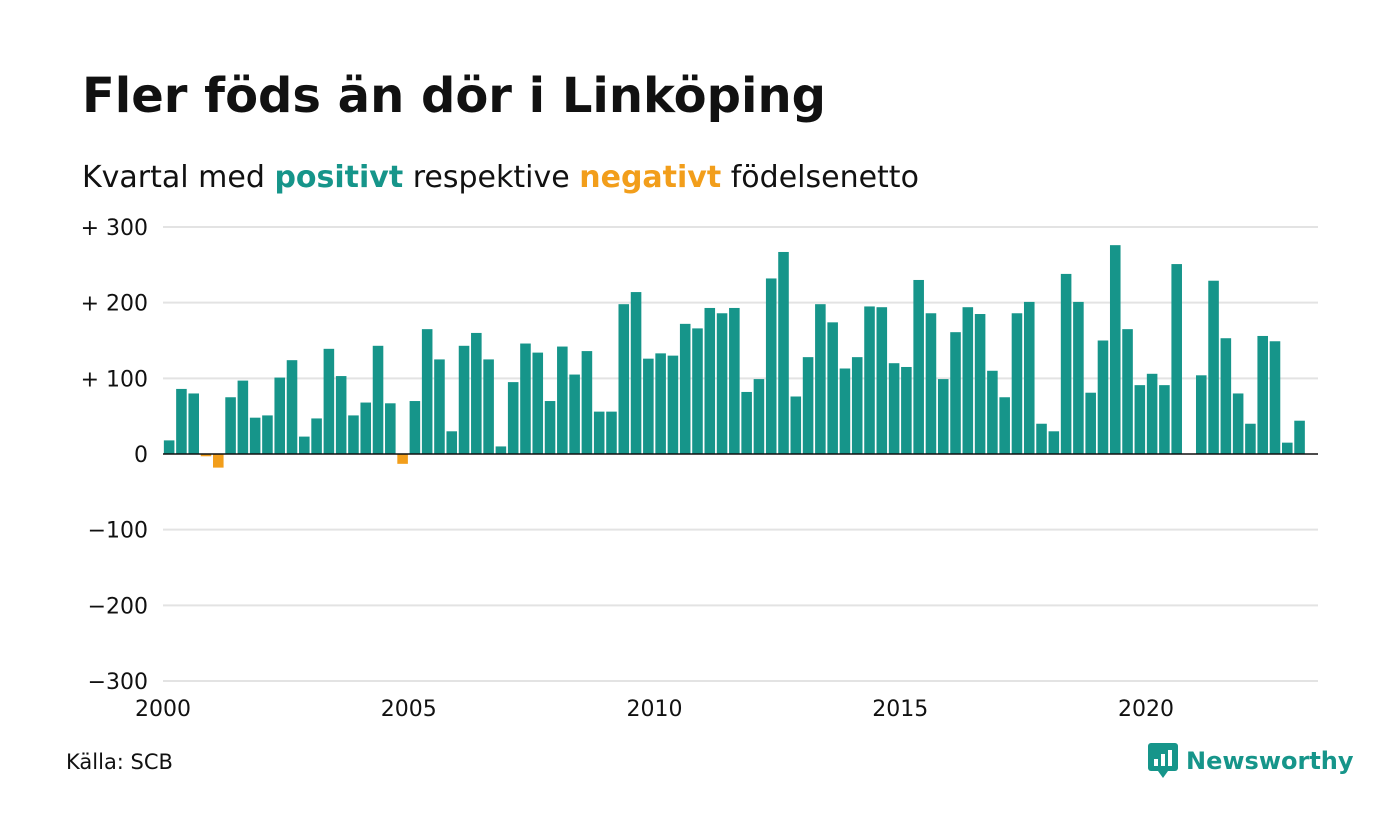  I want to click on brand-logo: Newsworthy, so click(1251, 761).